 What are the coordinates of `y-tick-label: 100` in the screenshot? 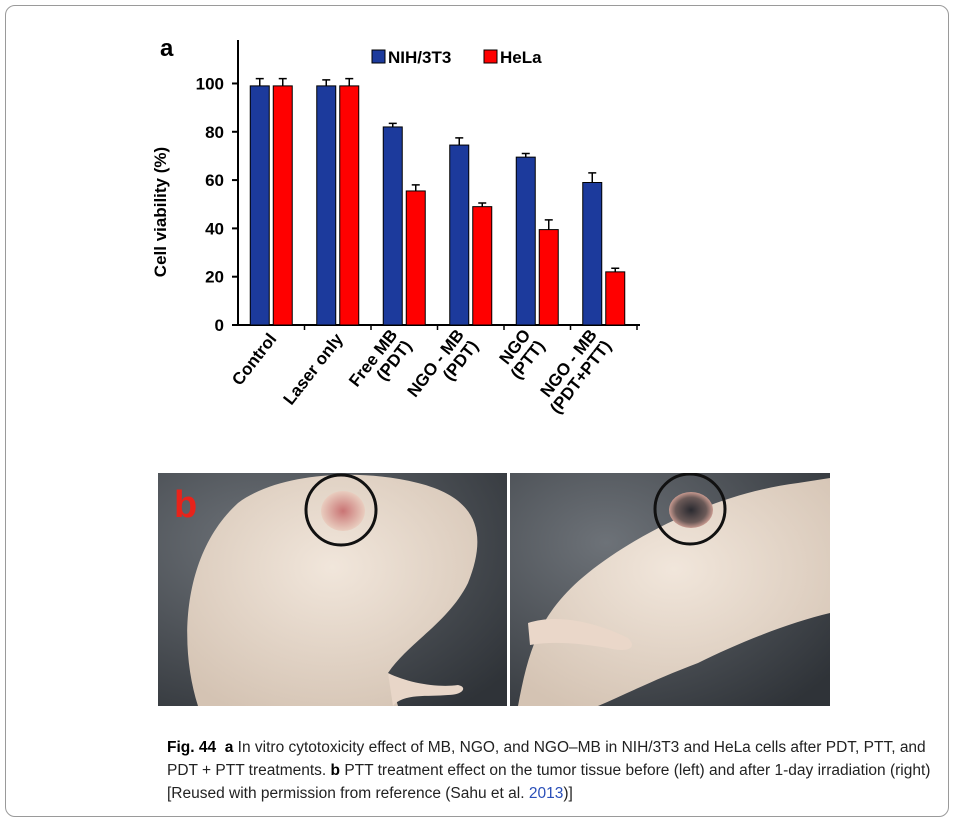 It's located at (210, 83).